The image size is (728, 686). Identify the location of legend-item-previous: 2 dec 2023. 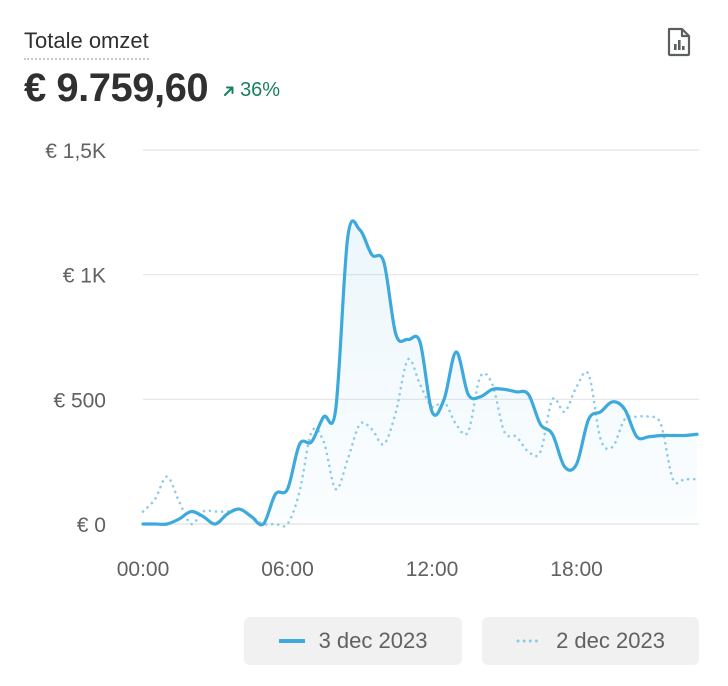
(590, 641).